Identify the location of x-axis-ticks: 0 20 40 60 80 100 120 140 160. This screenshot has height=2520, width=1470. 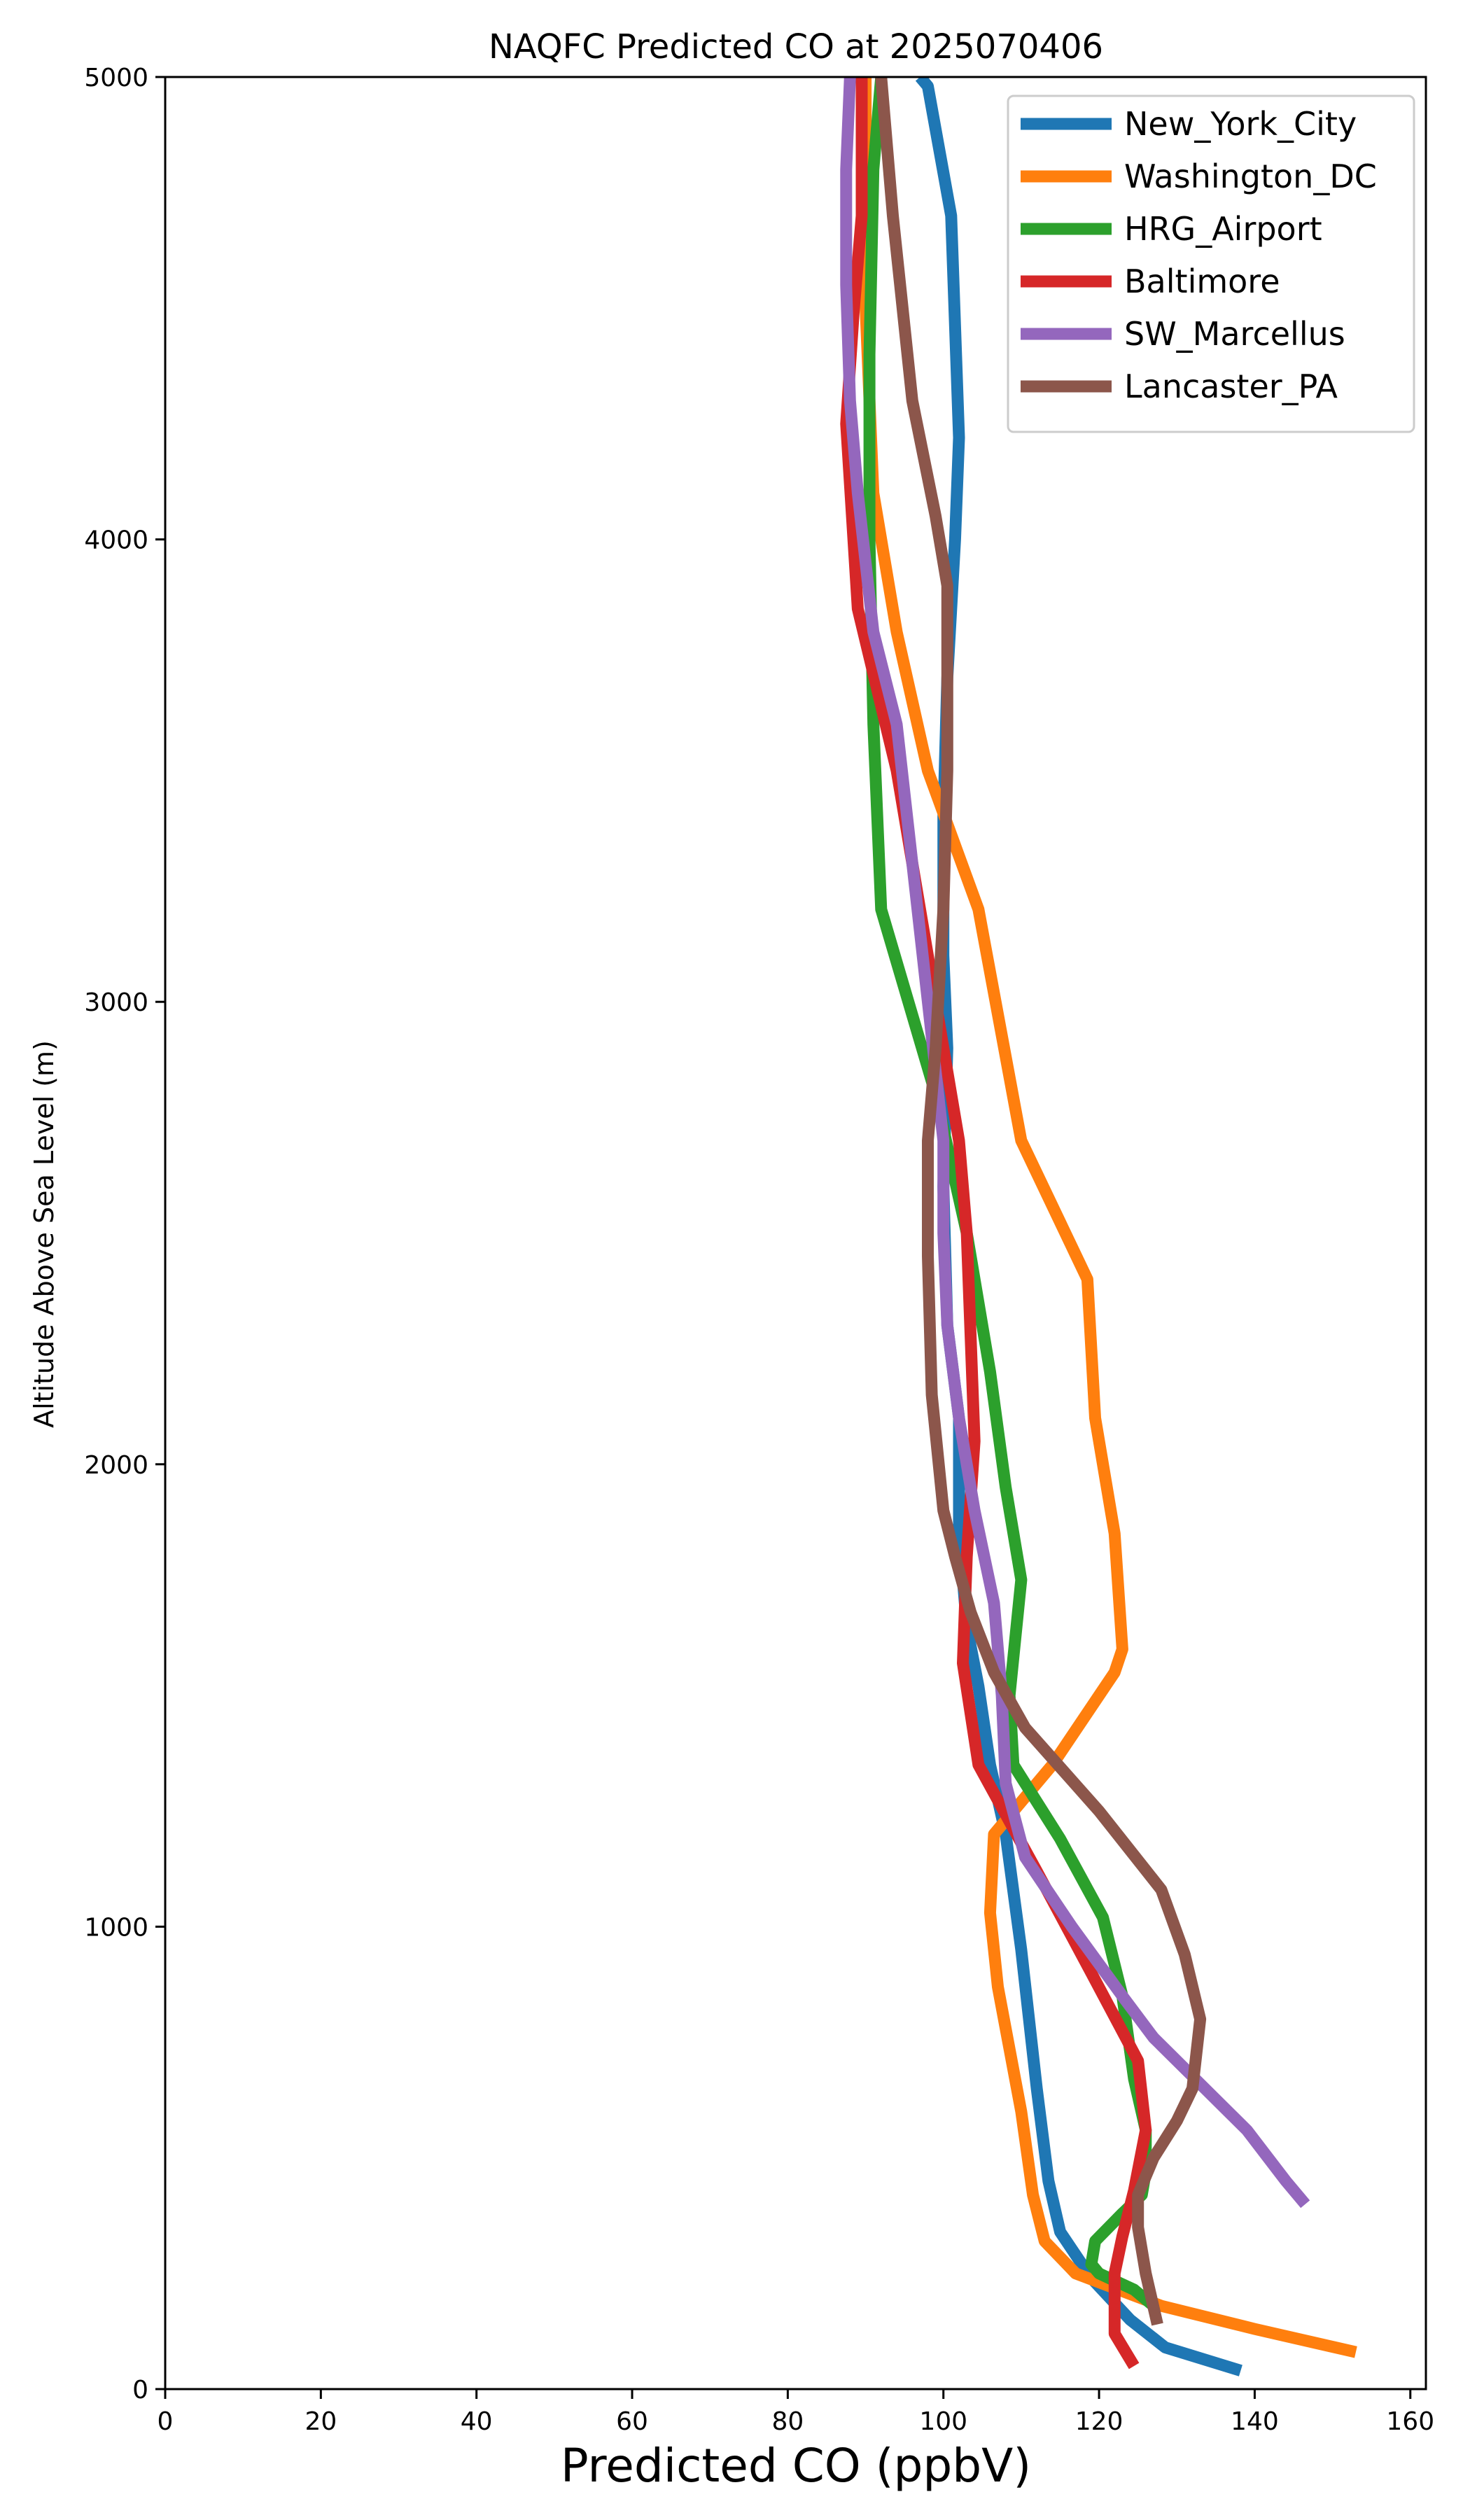
(796, 2412).